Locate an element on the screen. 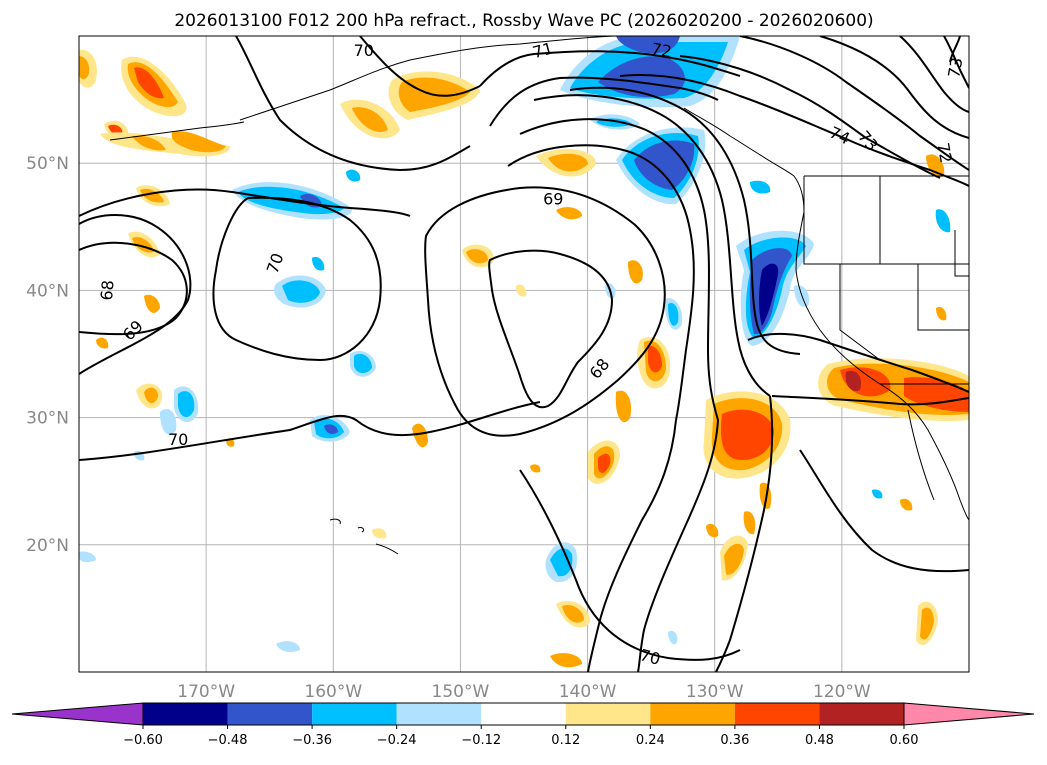 This screenshot has height=765, width=1047. colorbar-boxes is located at coordinates (523, 714).